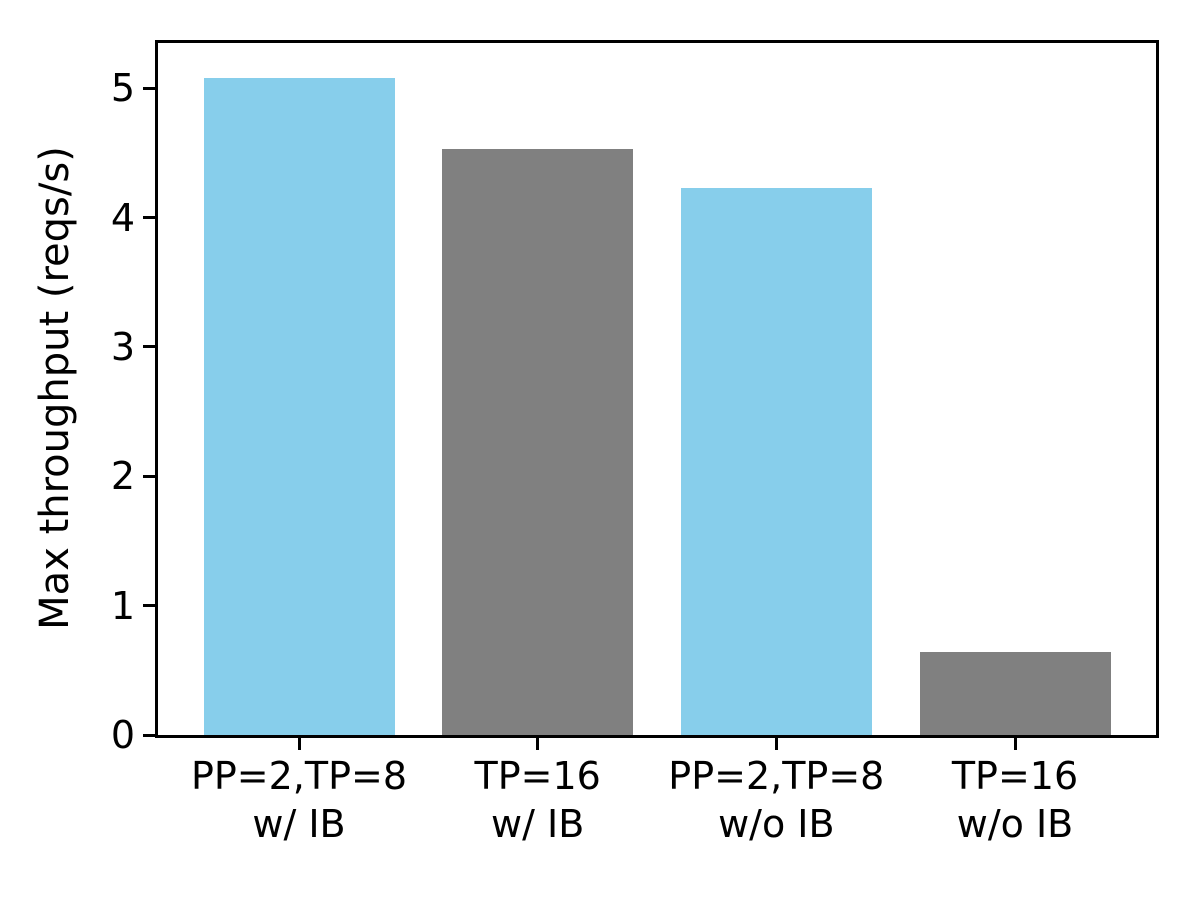  What do you see at coordinates (55, 388) in the screenshot?
I see `y-axis-label: Max throughput (reqs/s)` at bounding box center [55, 388].